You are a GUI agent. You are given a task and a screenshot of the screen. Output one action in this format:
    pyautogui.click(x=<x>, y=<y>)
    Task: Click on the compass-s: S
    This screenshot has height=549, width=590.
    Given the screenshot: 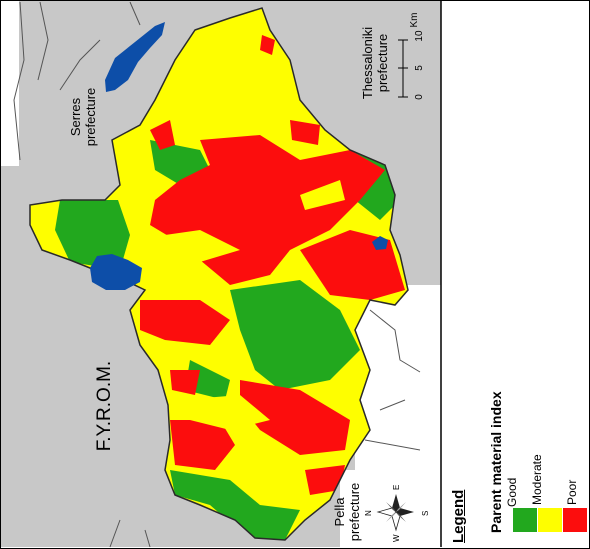 What is the action you would take?
    pyautogui.click(x=425, y=513)
    